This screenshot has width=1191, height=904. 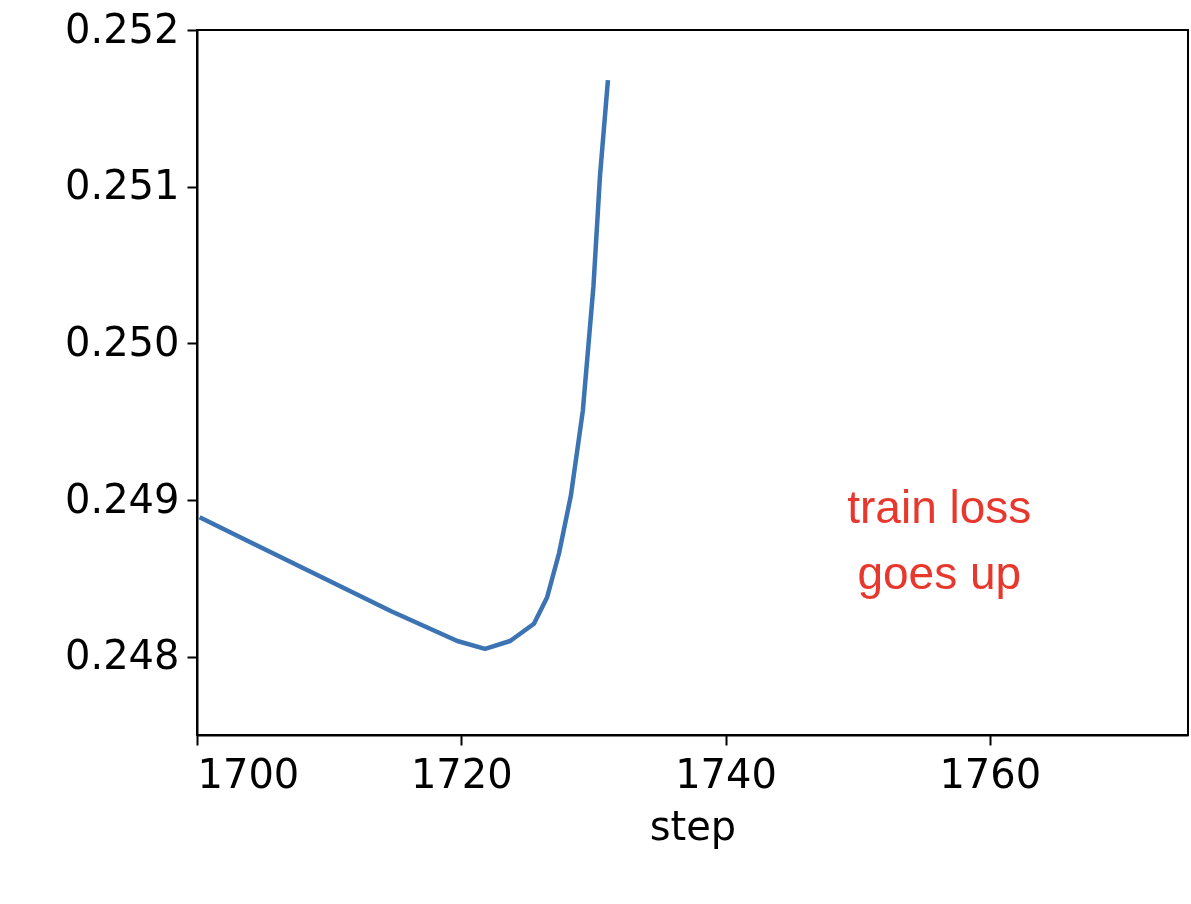 I want to click on x-axis-title: step, so click(x=693, y=825).